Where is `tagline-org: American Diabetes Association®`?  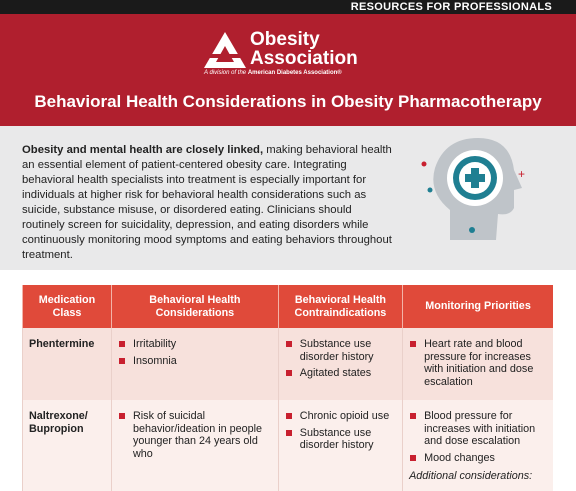 tagline-org: American Diabetes Association® is located at coordinates (294, 73).